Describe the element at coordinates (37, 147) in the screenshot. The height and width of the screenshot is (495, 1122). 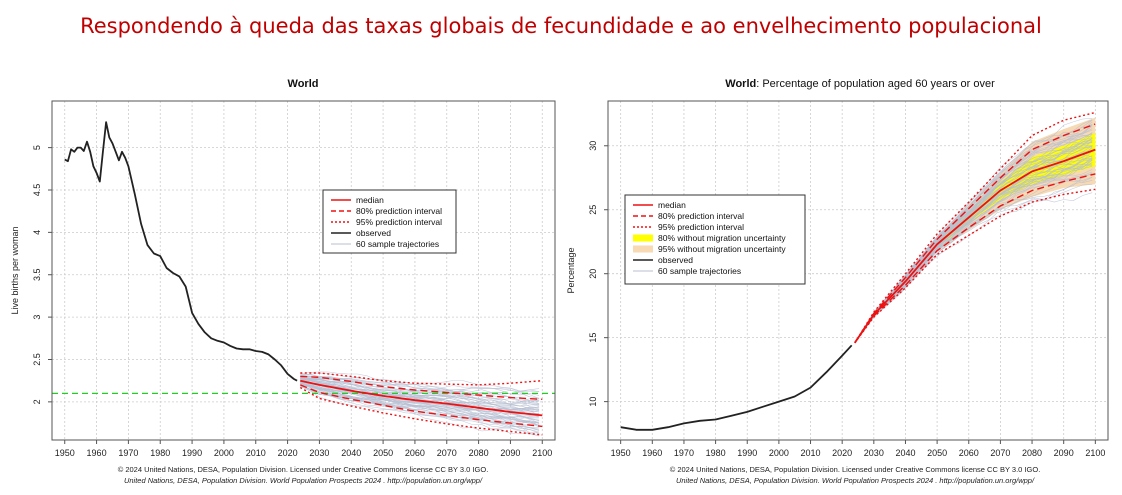
I see `y-tick-label: 5` at that location.